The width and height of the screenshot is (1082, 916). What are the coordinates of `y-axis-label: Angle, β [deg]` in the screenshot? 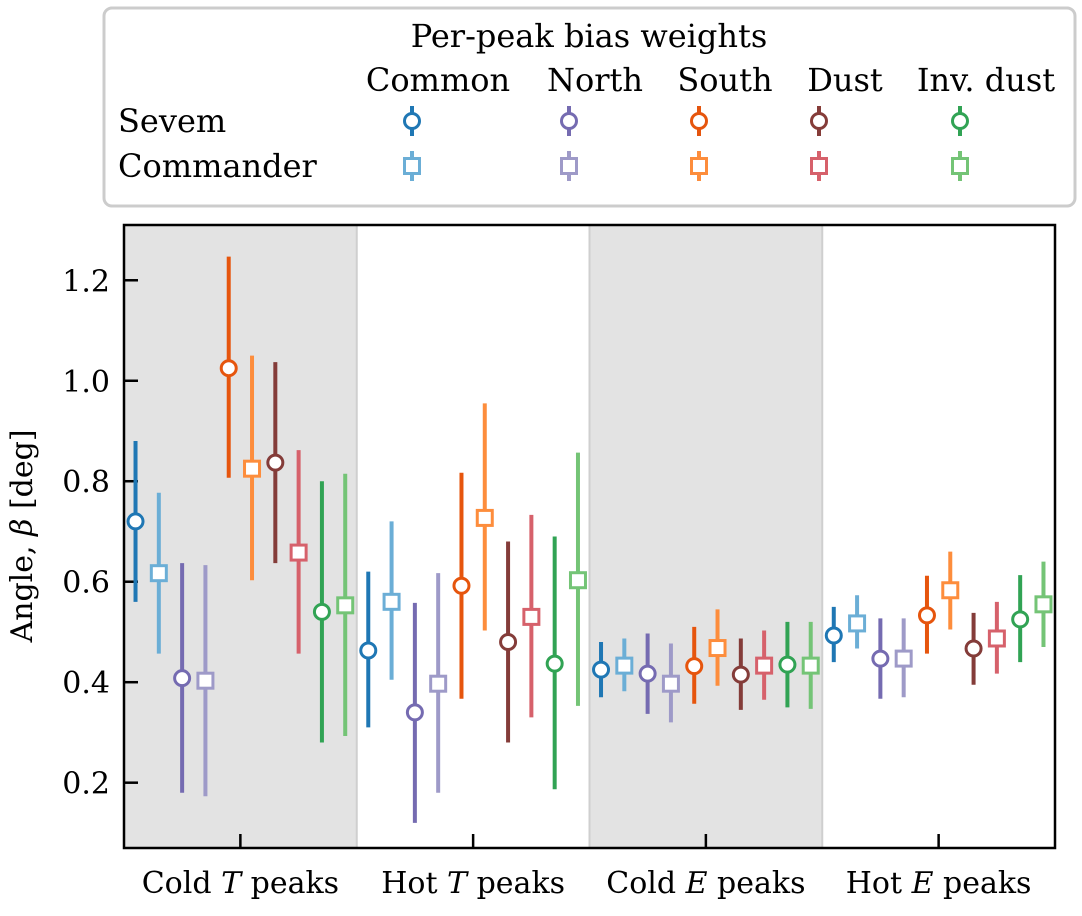 It's located at (22, 536).